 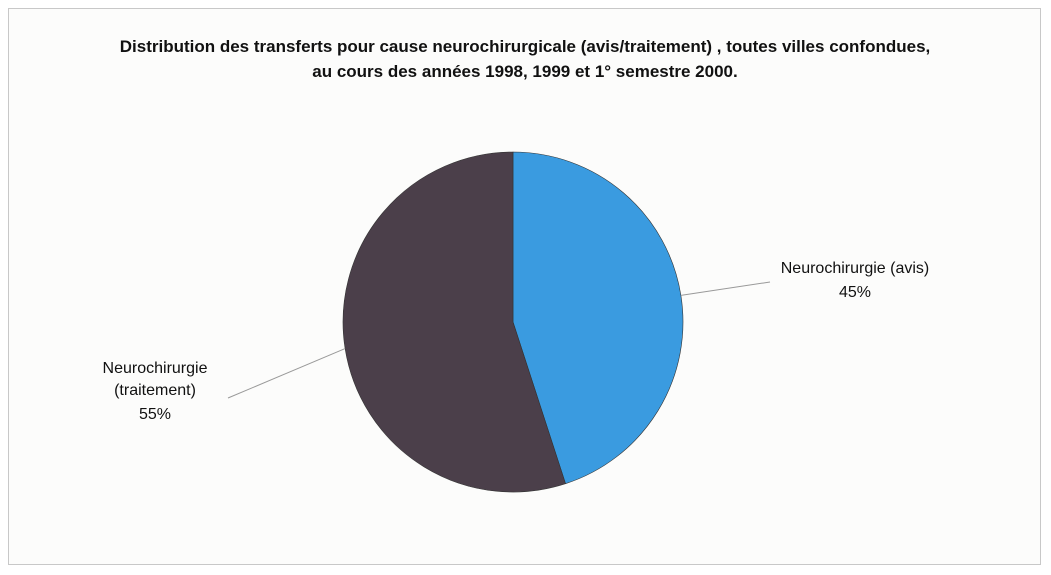 What do you see at coordinates (155, 379) in the screenshot?
I see `slice-label: Neurochirurgie (traitement)` at bounding box center [155, 379].